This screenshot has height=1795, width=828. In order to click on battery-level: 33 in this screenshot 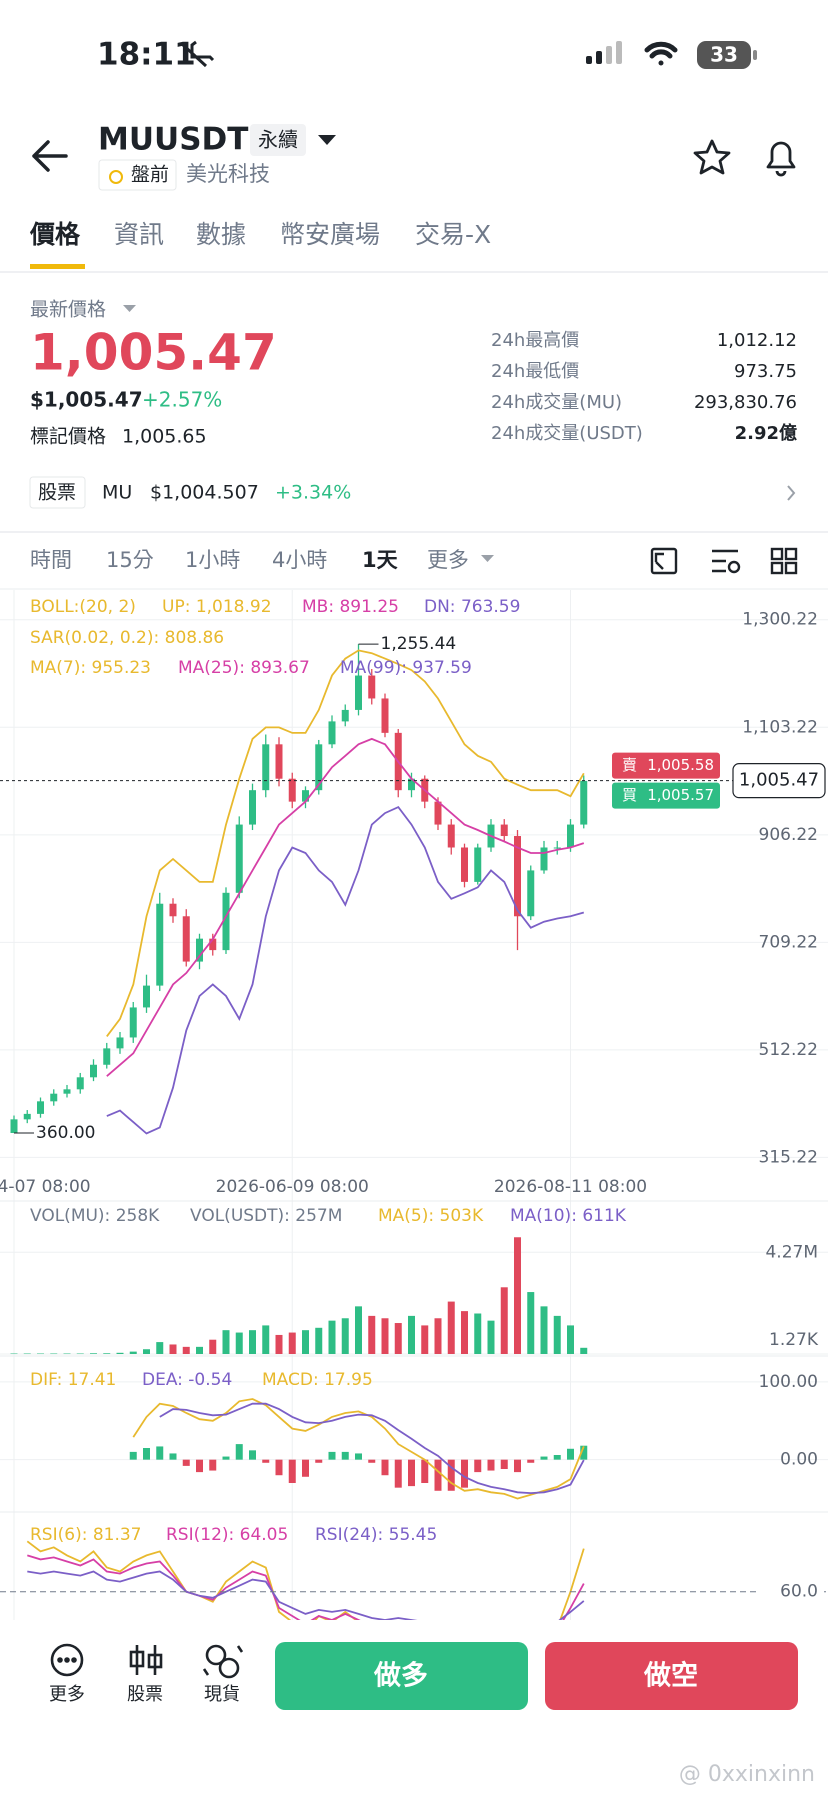, I will do `click(724, 55)`.